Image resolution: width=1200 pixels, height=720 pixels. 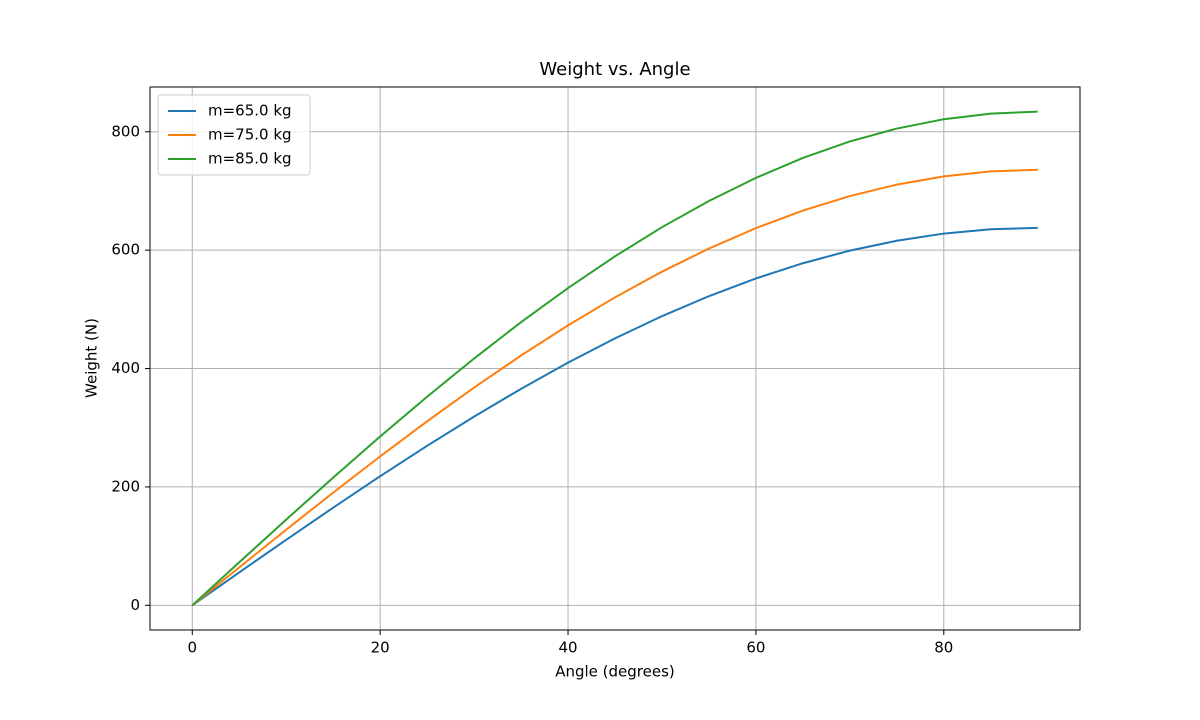 I want to click on legend-label: m=65.0 kg, so click(x=250, y=111).